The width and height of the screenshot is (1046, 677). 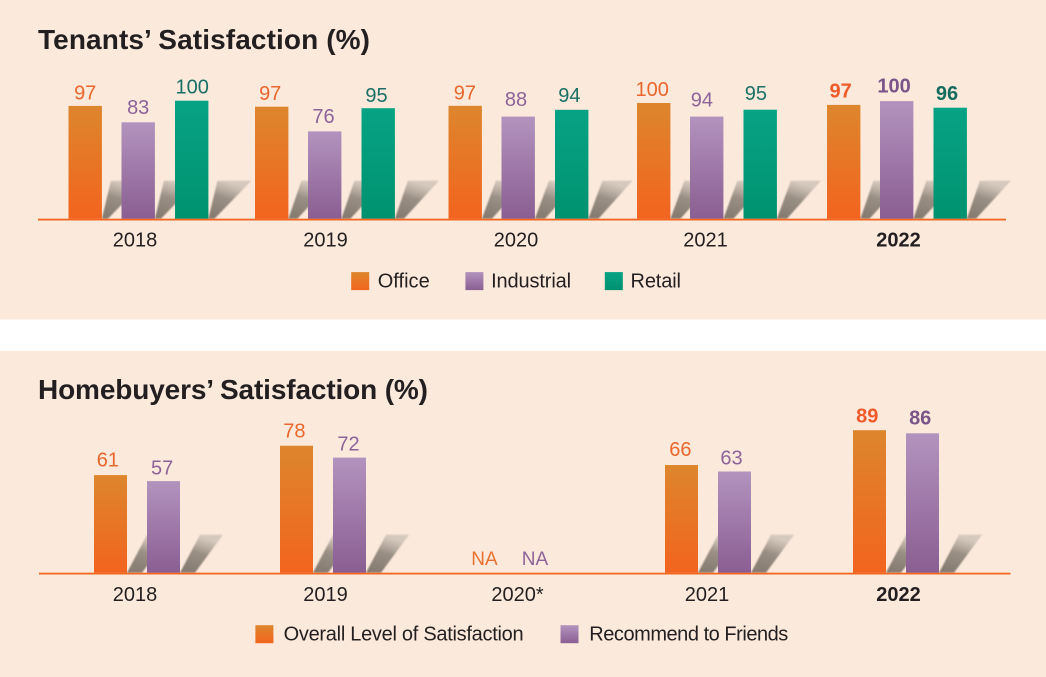 What do you see at coordinates (323, 117) in the screenshot?
I see `svg-text: 76` at bounding box center [323, 117].